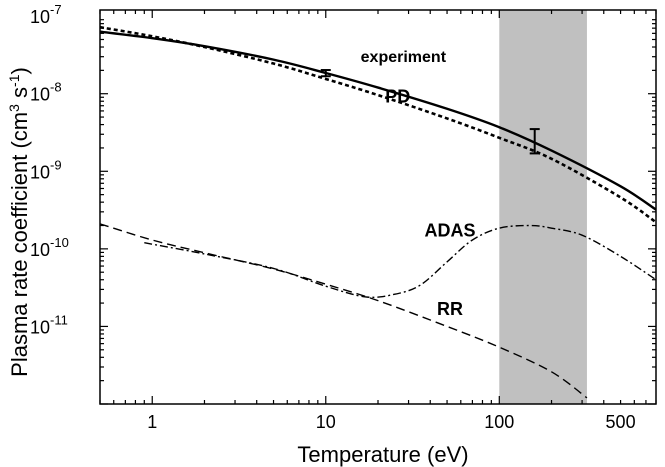  I want to click on annotation-pd: PD, so click(397, 97).